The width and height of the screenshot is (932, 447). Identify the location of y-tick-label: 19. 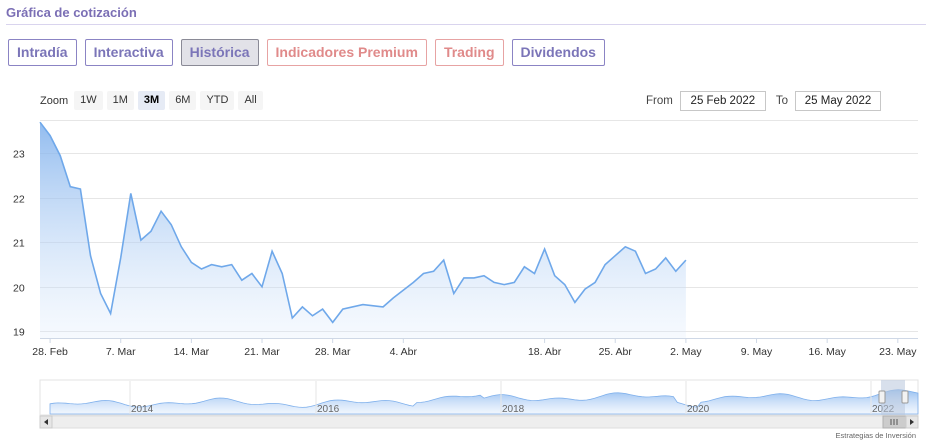
(19, 333).